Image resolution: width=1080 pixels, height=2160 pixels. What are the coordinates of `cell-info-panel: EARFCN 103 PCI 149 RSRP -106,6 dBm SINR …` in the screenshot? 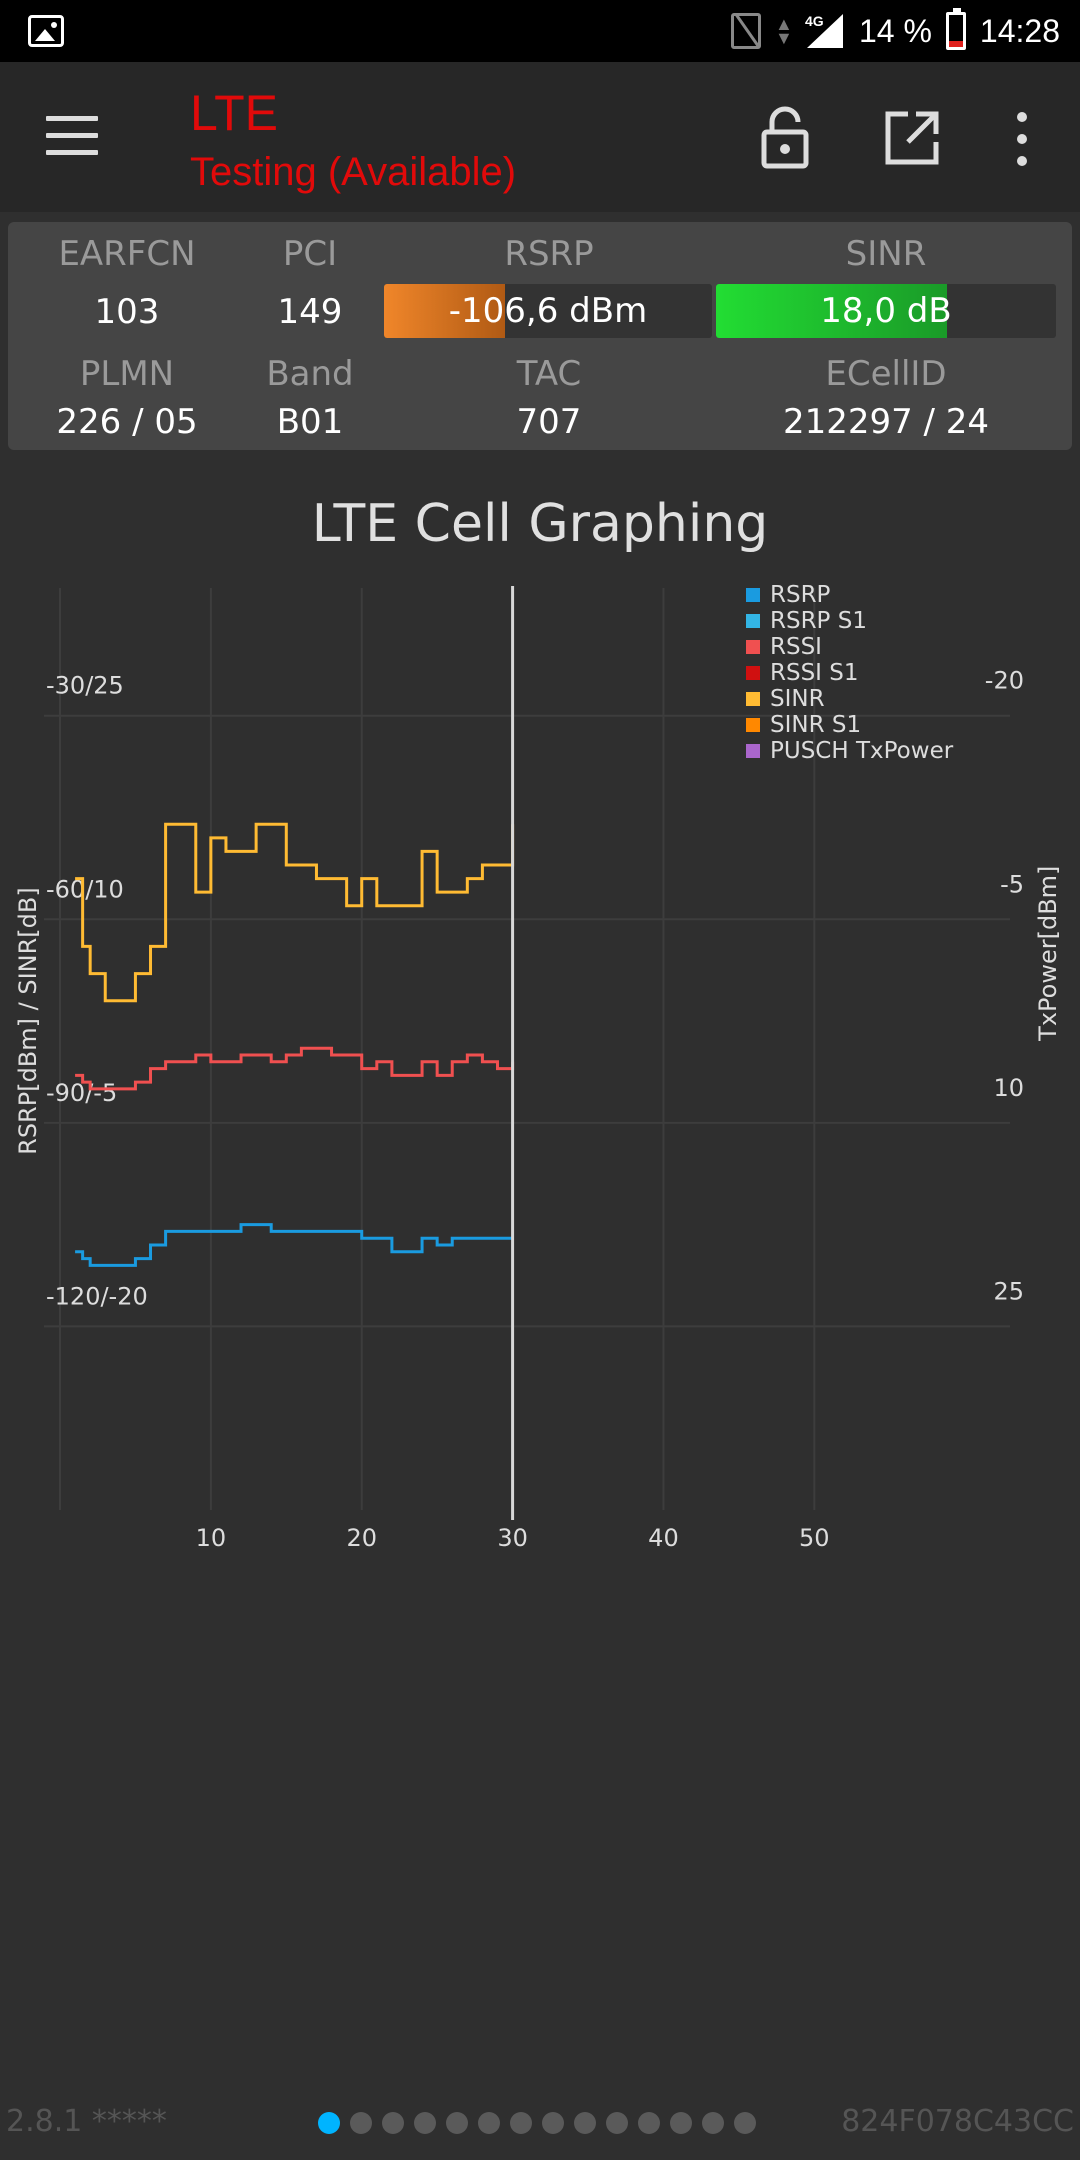 It's located at (540, 336).